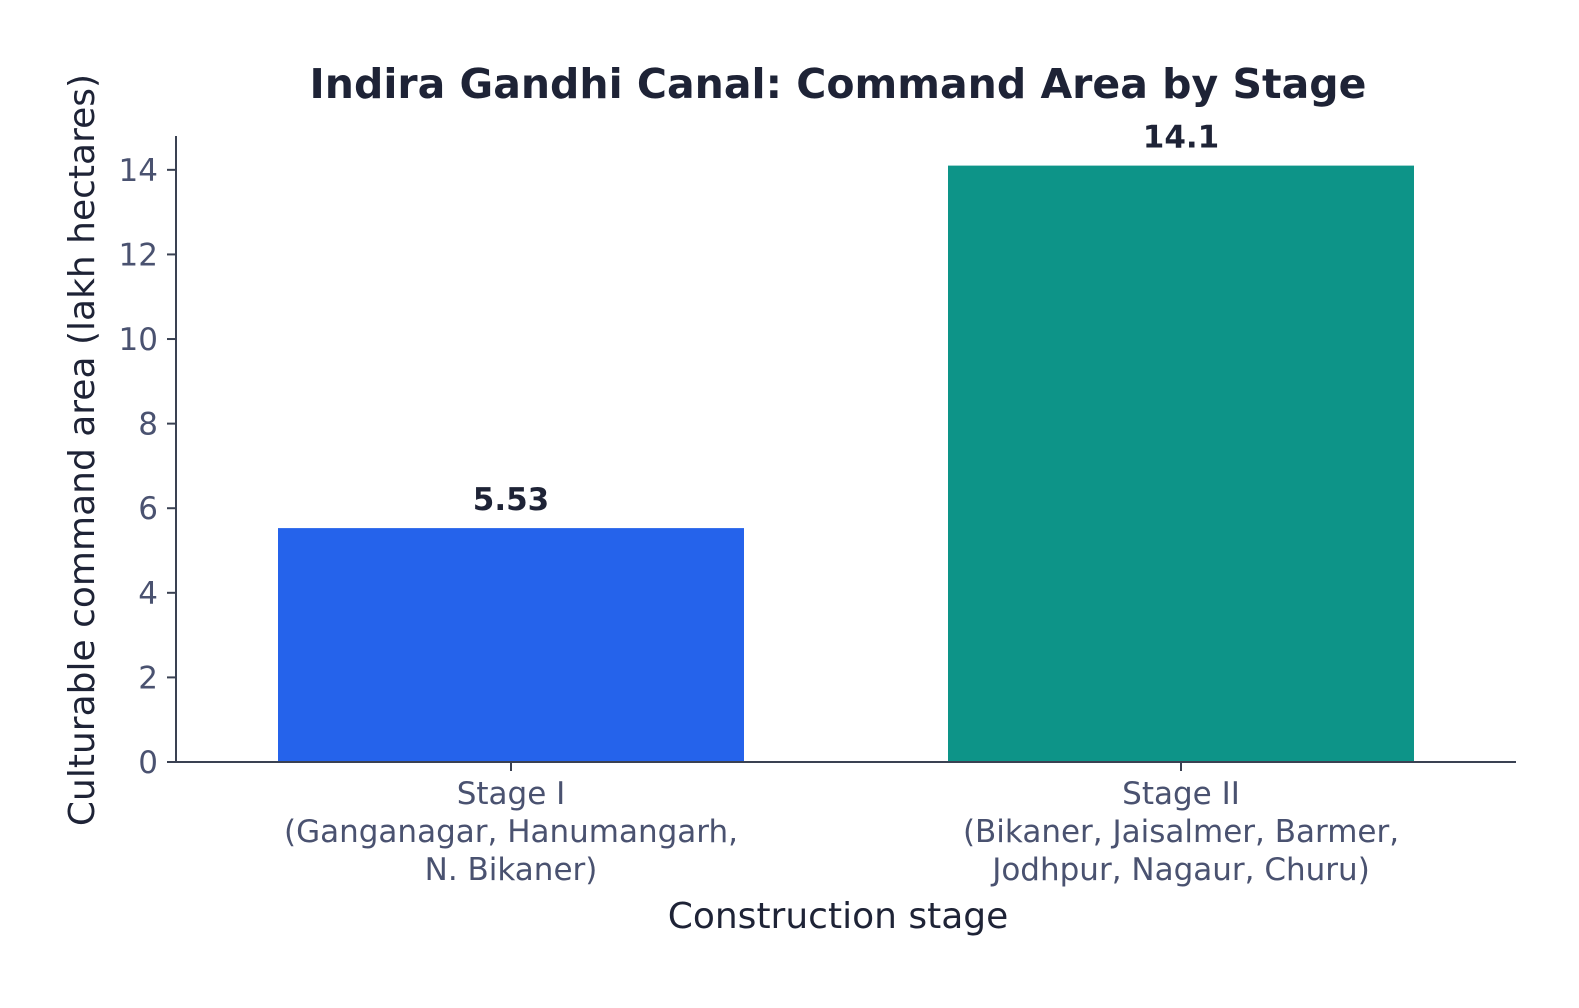  Describe the element at coordinates (1180, 870) in the screenshot. I see `x-tick-label: Jodhpur, Nagaur, Churu)` at that location.